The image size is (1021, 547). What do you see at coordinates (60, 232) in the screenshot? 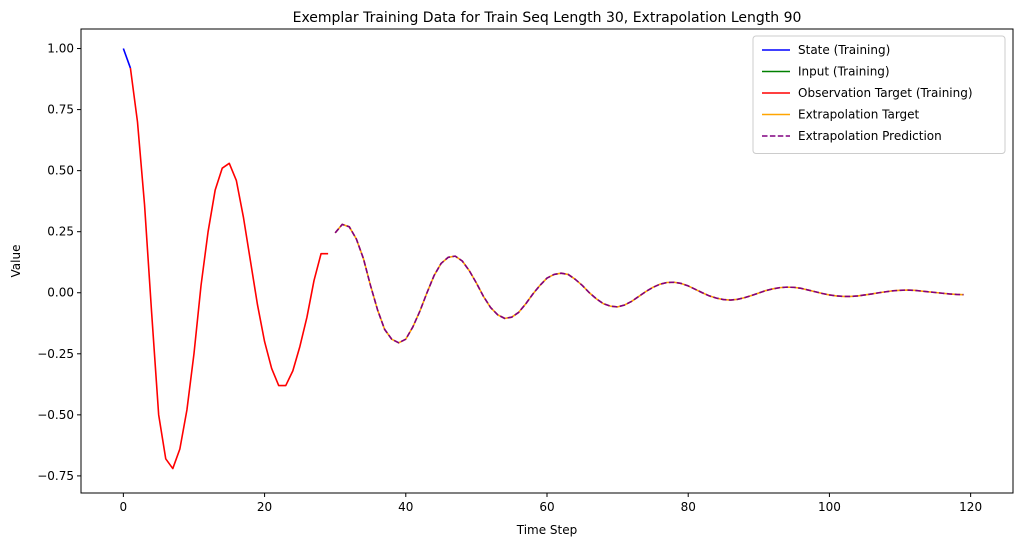
I see `y-tick-label: 0.25` at bounding box center [60, 232].